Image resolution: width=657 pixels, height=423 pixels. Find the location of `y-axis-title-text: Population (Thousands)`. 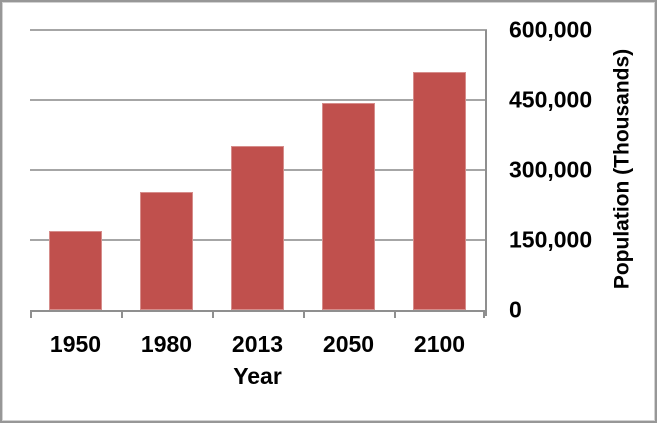

y-axis-title-text: Population (Thousands) is located at coordinates (622, 169).